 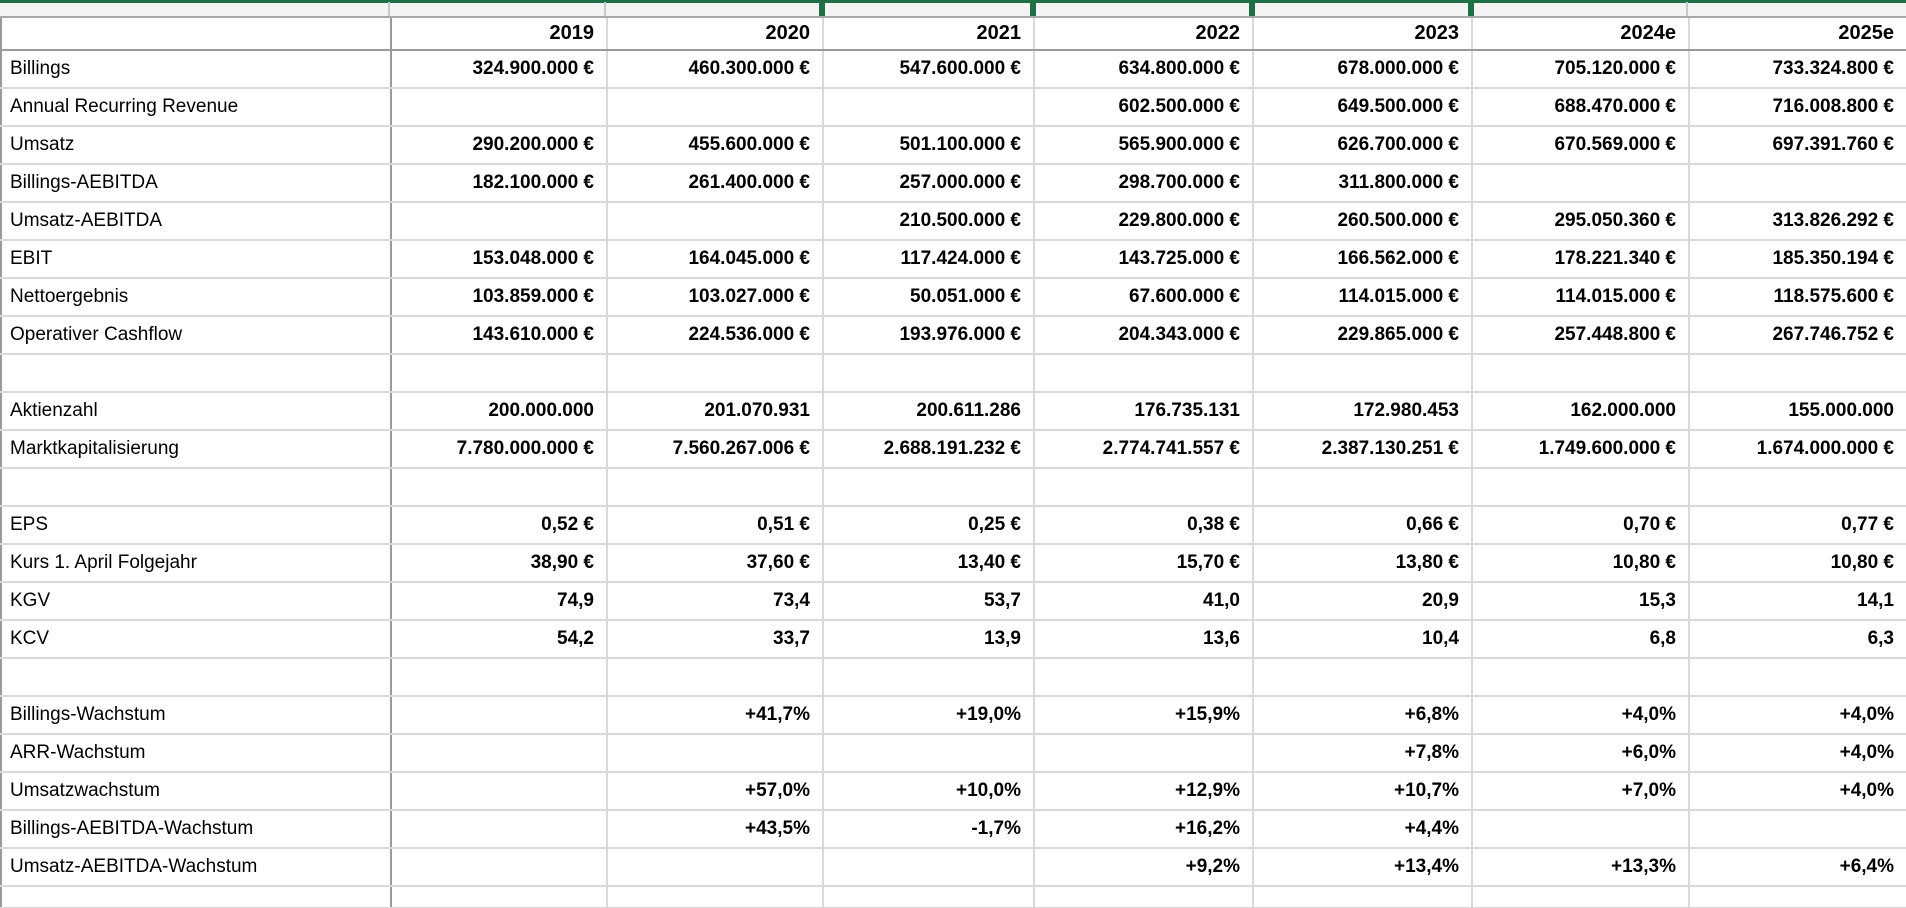 I want to click on row-label-cell: ARR-Wachstum, so click(x=196, y=753).